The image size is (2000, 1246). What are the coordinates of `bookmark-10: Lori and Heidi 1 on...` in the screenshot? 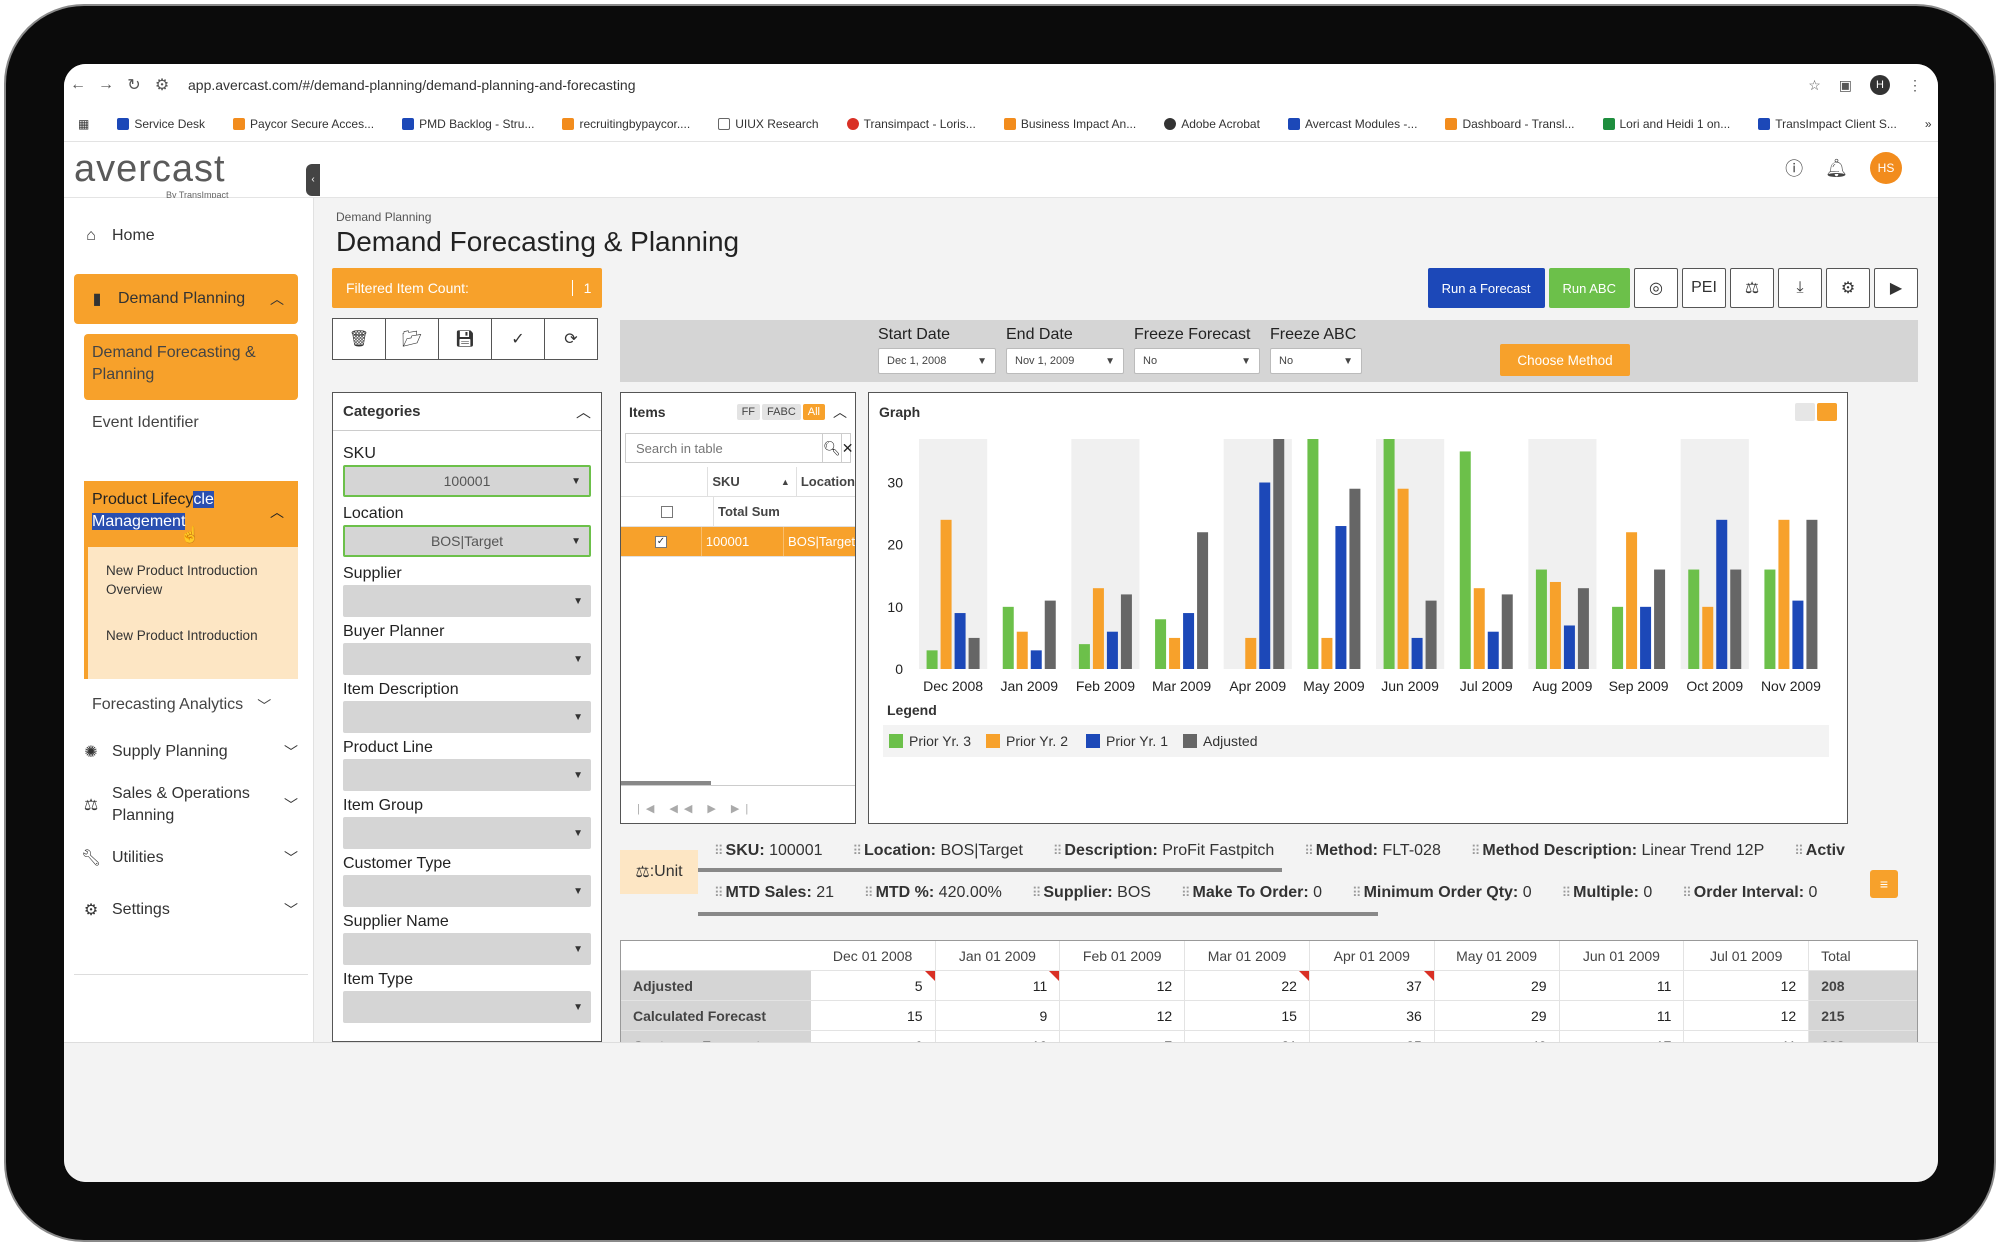 It's located at (1666, 124).